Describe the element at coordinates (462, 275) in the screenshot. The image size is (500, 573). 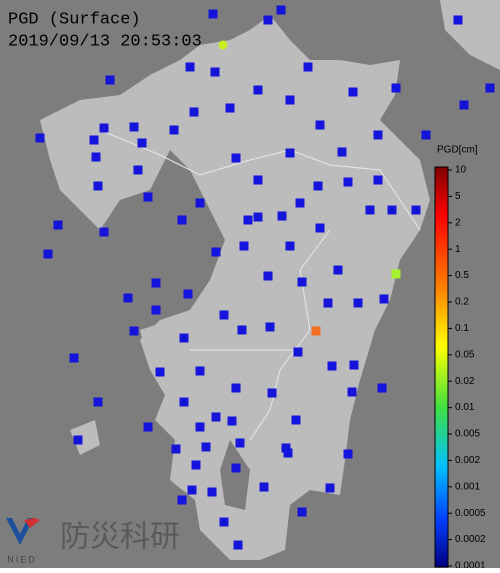
I see `legend-label: 0.5` at that location.